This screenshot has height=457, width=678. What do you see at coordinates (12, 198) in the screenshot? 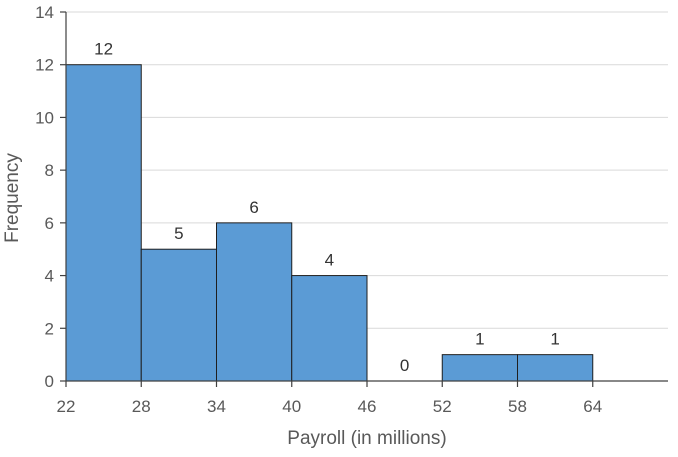
I see `y-axis-title: Frequency` at bounding box center [12, 198].